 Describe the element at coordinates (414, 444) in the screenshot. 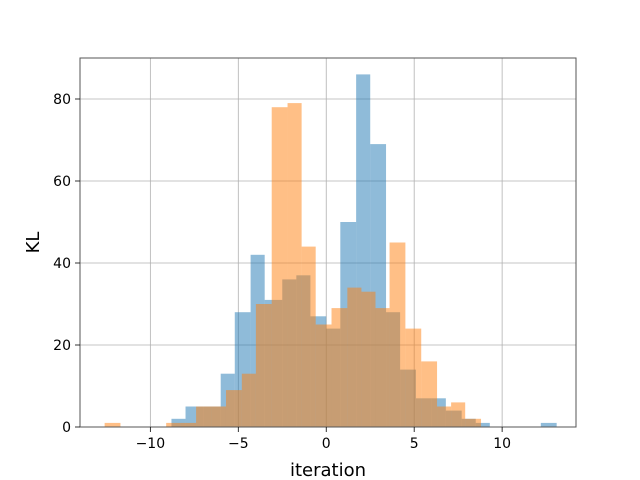

I see `x-tick-label: 5` at that location.